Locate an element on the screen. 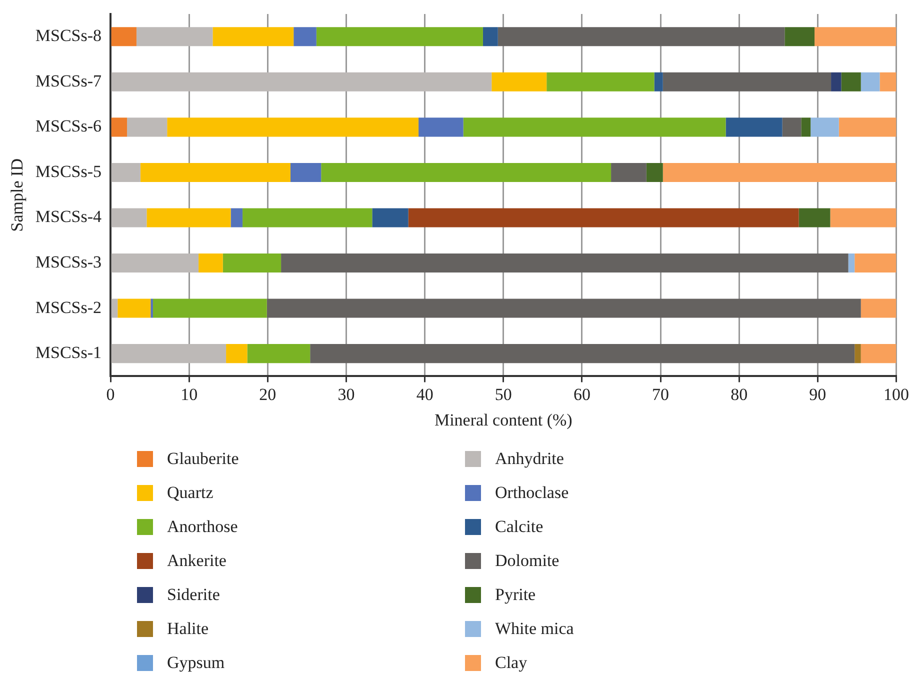 Image resolution: width=912 pixels, height=677 pixels. legend-label: White mica is located at coordinates (534, 628).